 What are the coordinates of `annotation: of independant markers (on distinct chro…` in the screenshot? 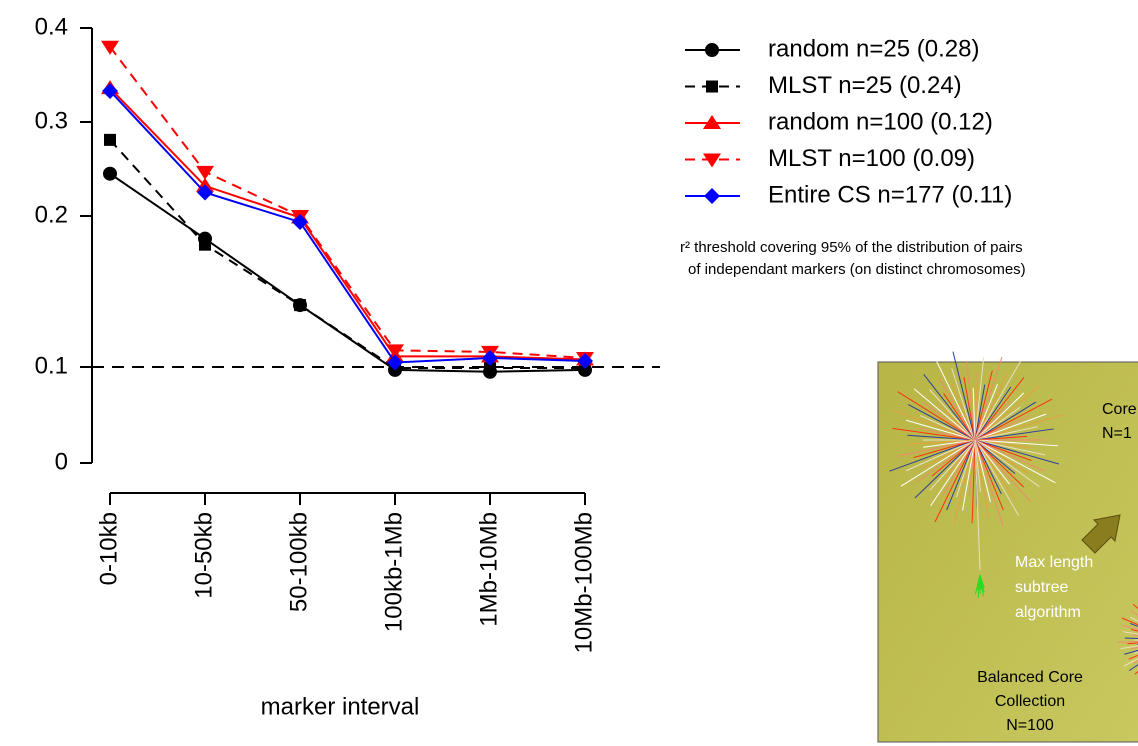 It's located at (857, 269).